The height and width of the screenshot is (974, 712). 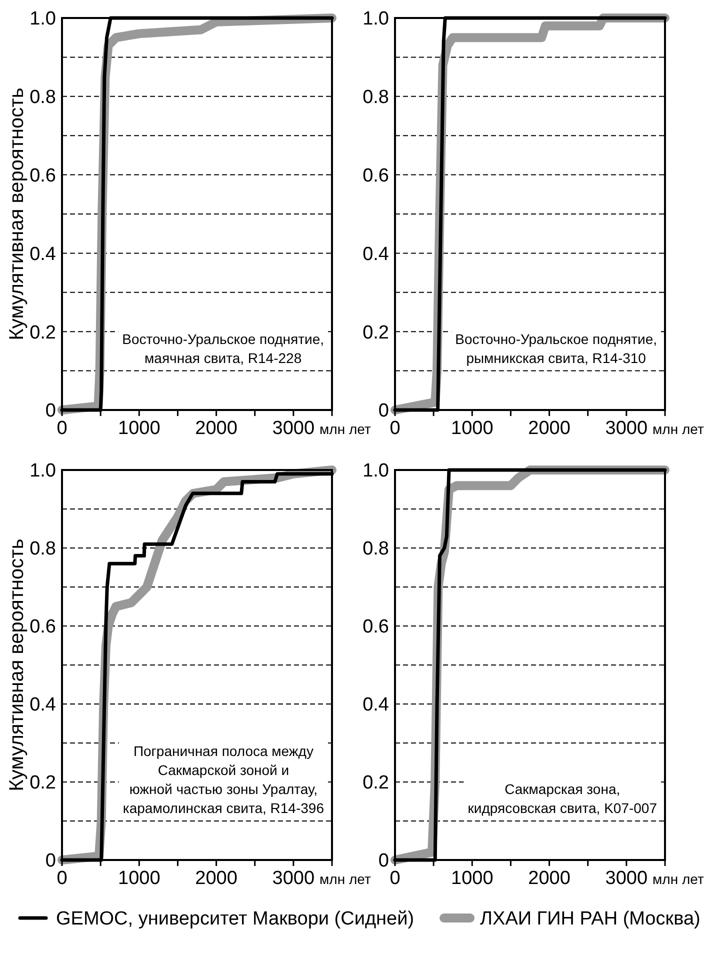 What do you see at coordinates (235, 919) in the screenshot?
I see `legend-label: GEMOC, университет Маквори (Сидней)` at bounding box center [235, 919].